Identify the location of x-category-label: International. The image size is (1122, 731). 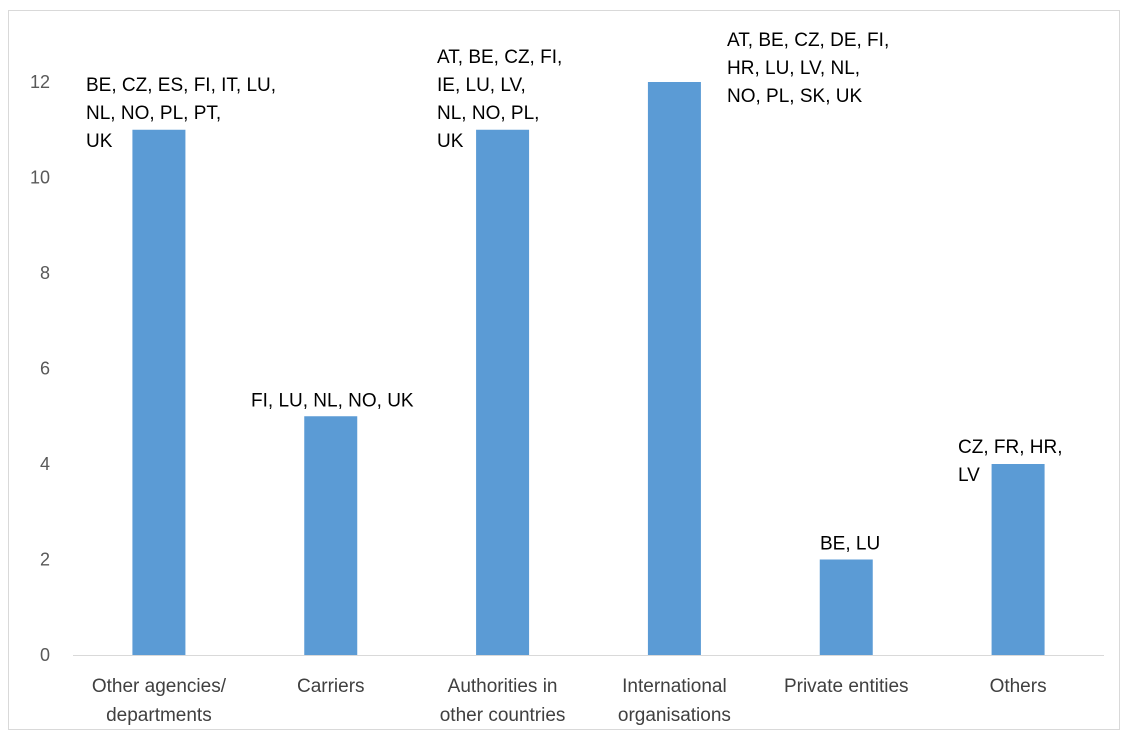
(674, 686).